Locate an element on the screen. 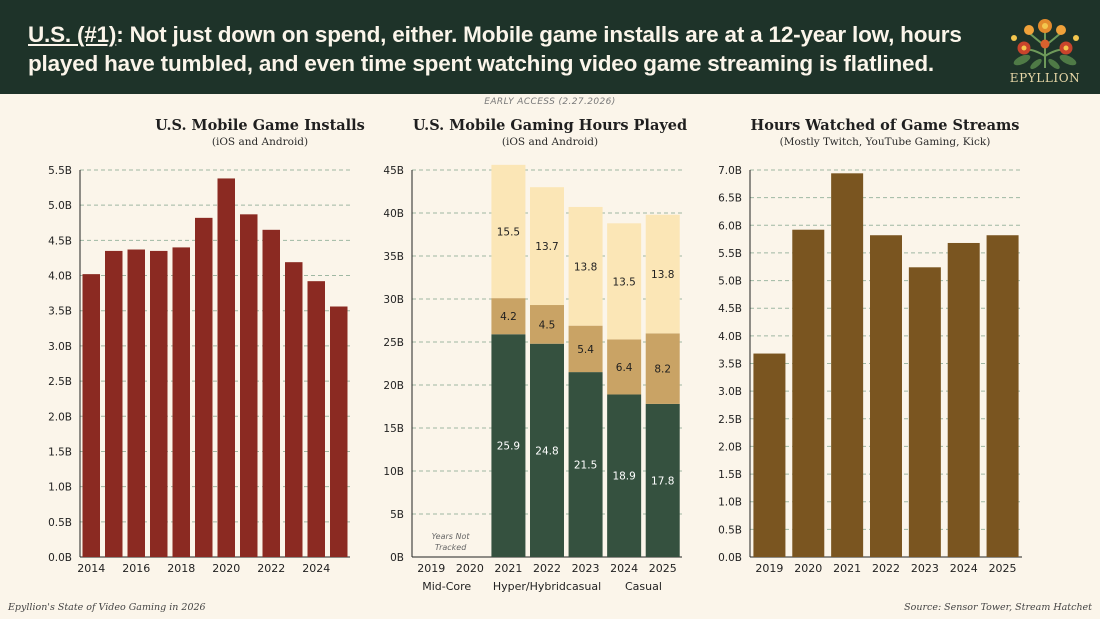 The image size is (1100, 619). chart1-xtick-label: 2020 is located at coordinates (226, 568).